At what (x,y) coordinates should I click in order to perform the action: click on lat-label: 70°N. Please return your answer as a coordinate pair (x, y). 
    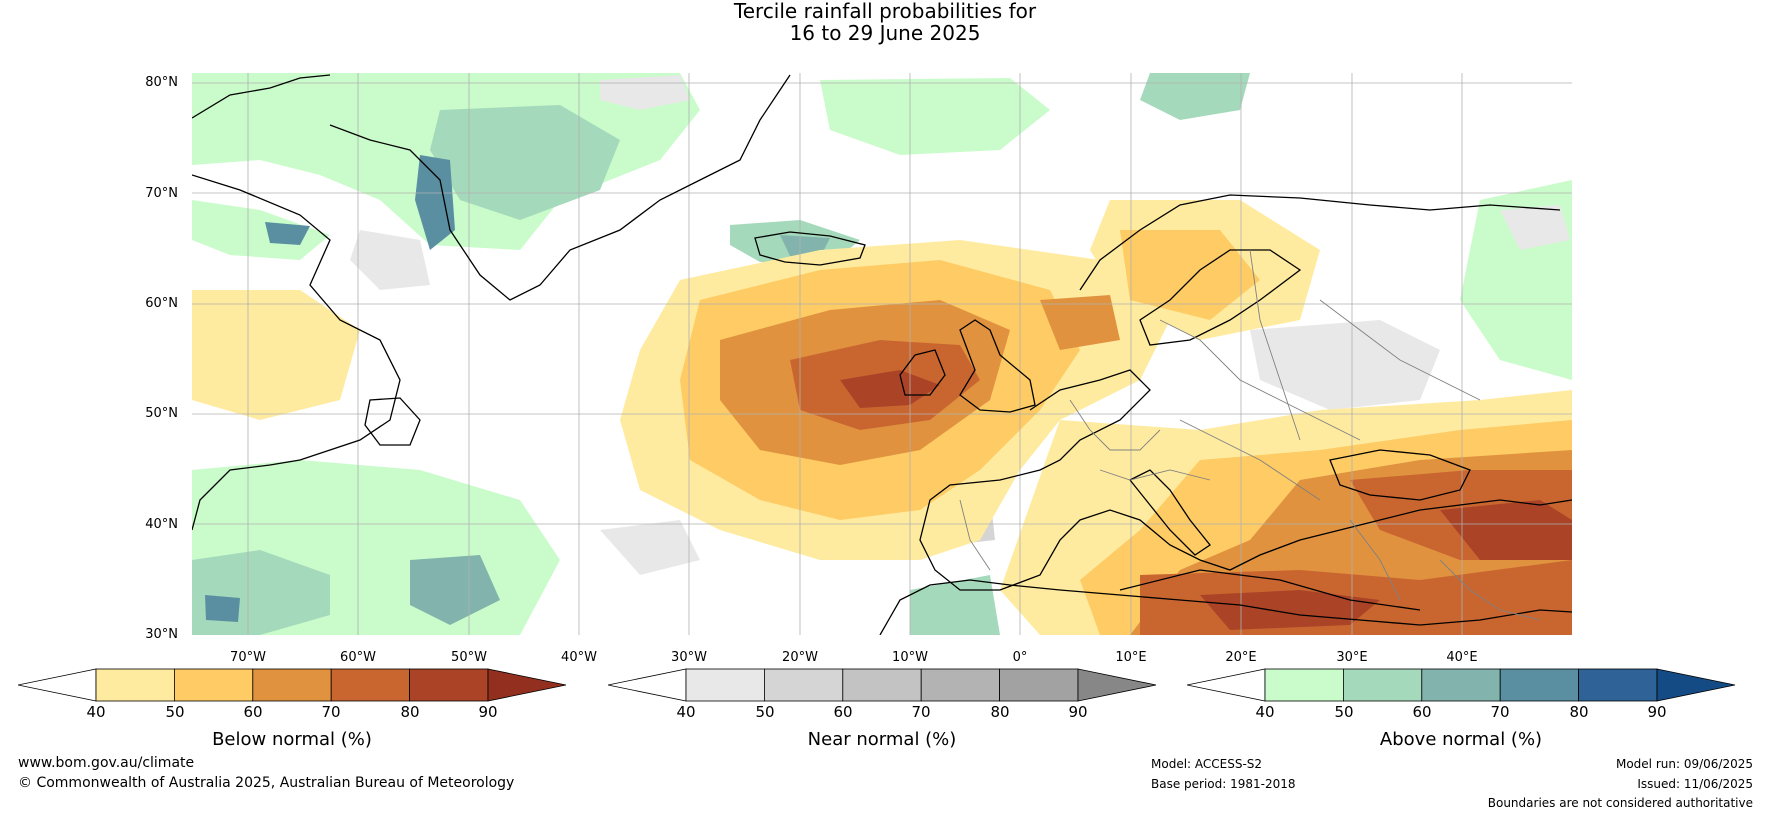
    Looking at the image, I should click on (161, 193).